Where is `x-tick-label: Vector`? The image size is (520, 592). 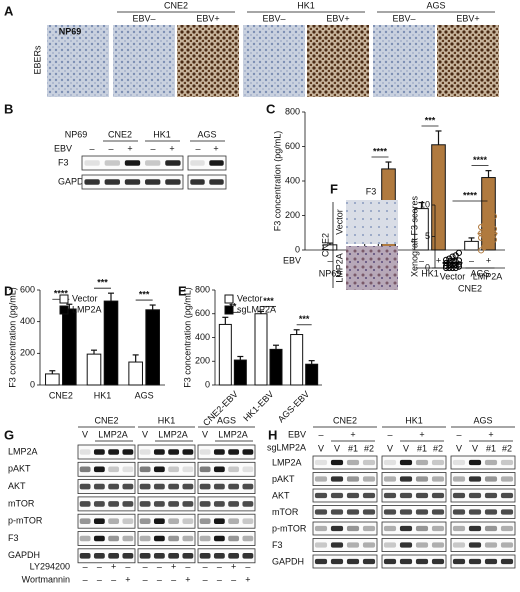 x-tick-label: Vector is located at coordinates (453, 276).